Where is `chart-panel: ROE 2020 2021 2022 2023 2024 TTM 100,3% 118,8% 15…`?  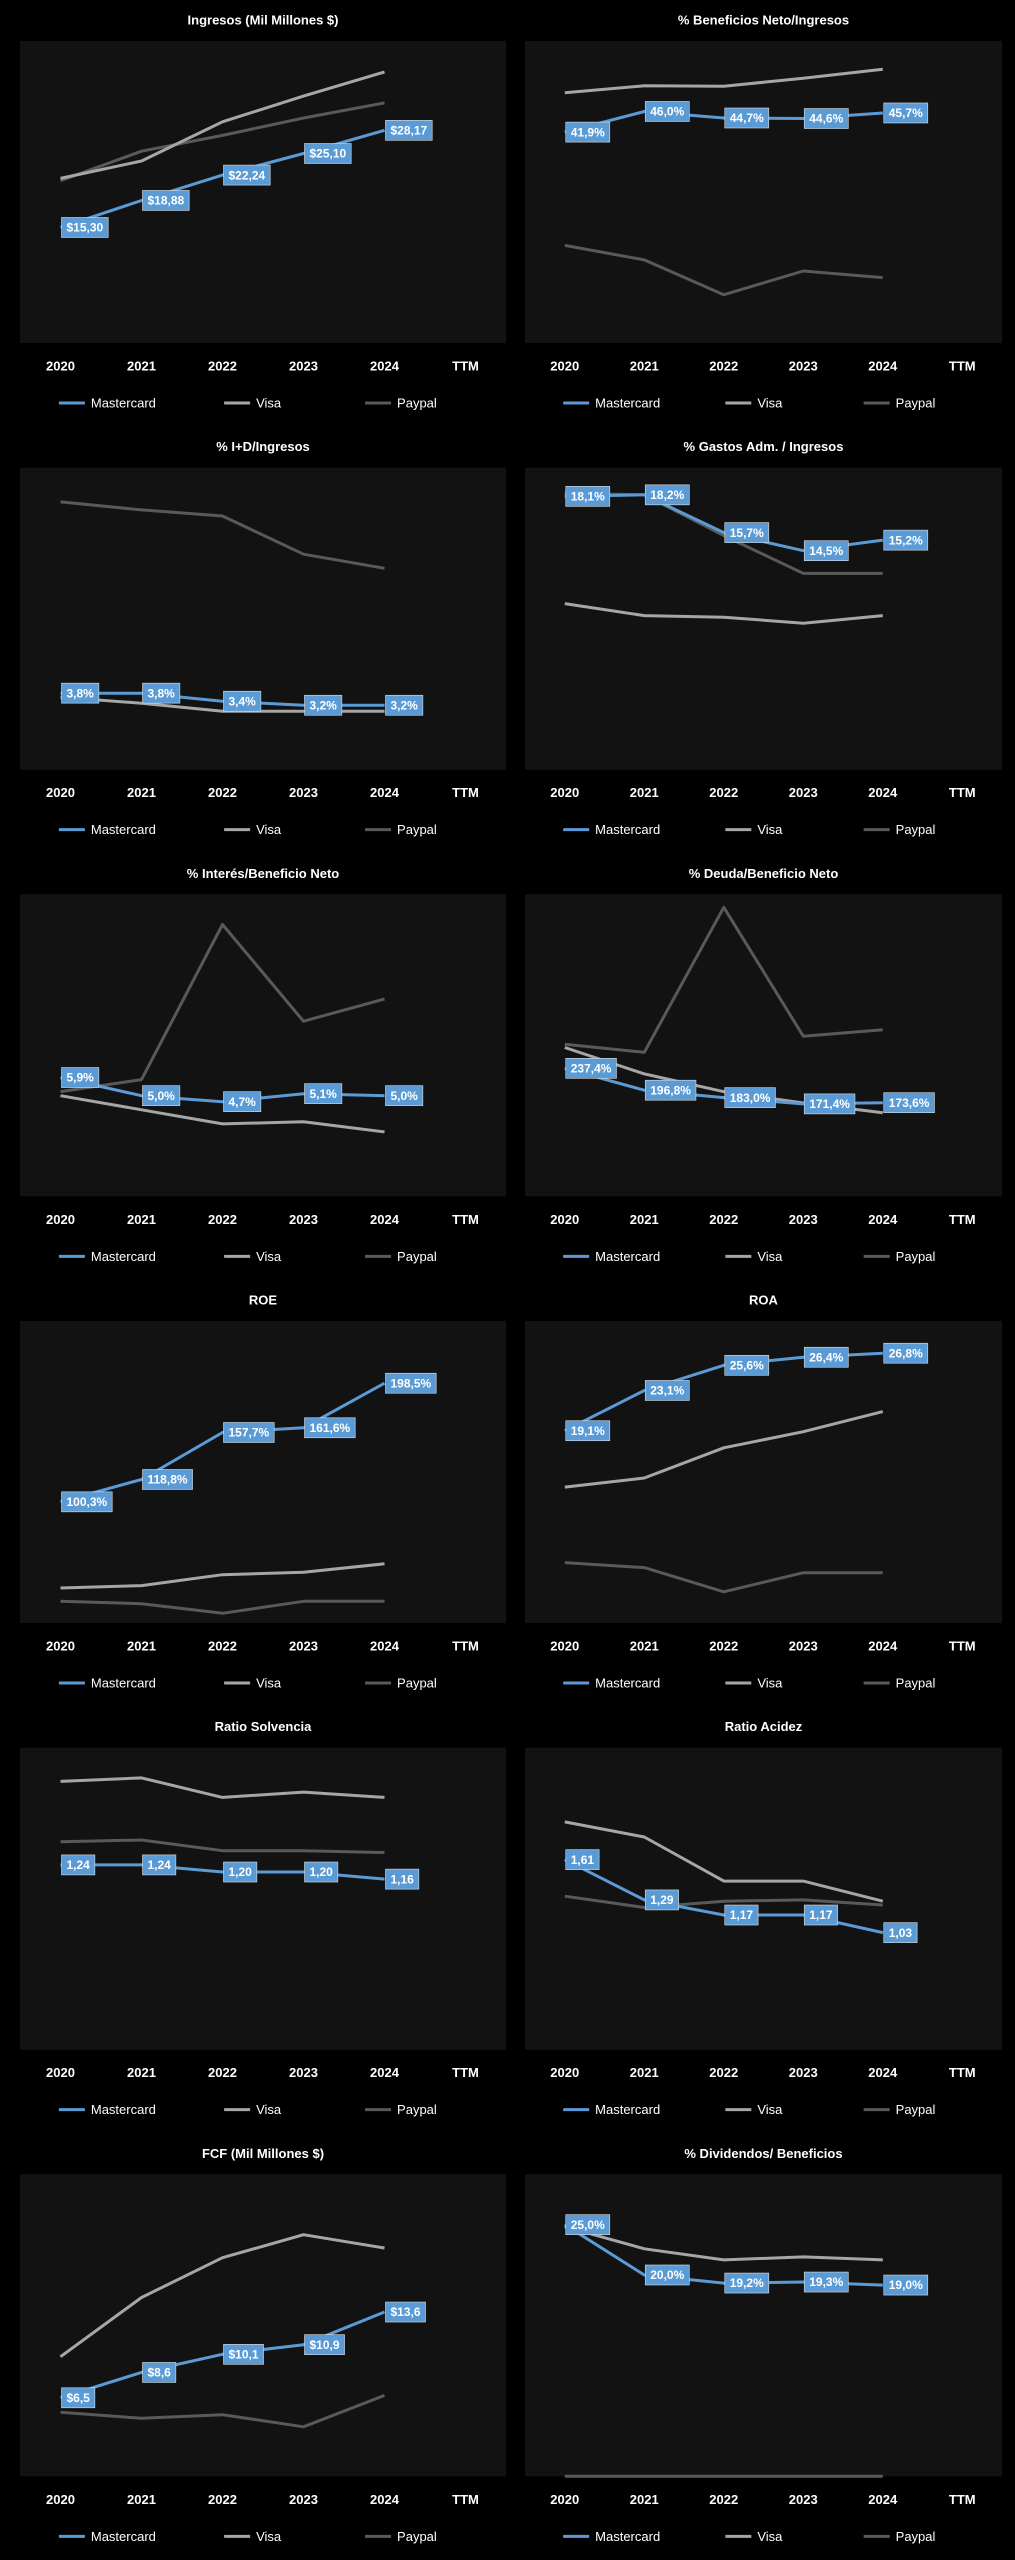
chart-panel: ROE 2020 2021 2022 2023 2024 TTM 100,3% 118,8% 15… is located at coordinates (263, 1491).